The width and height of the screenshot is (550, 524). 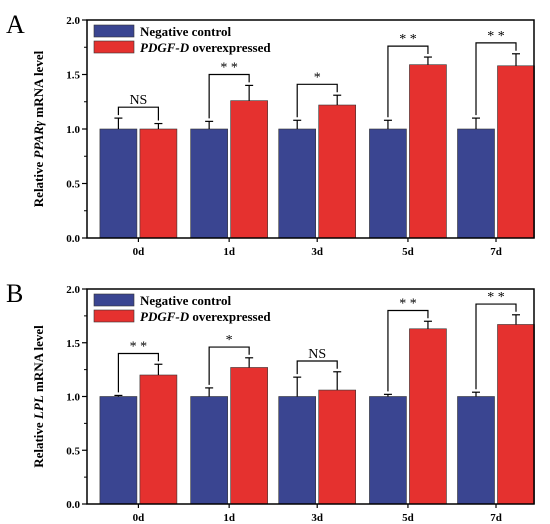 I want to click on panel-letter: B, so click(x=14, y=293).